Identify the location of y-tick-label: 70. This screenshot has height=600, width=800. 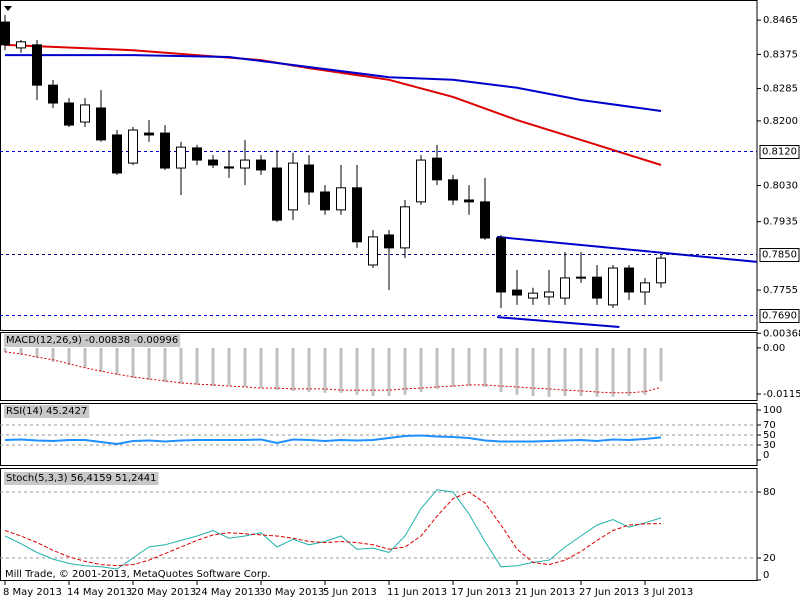
(769, 425).